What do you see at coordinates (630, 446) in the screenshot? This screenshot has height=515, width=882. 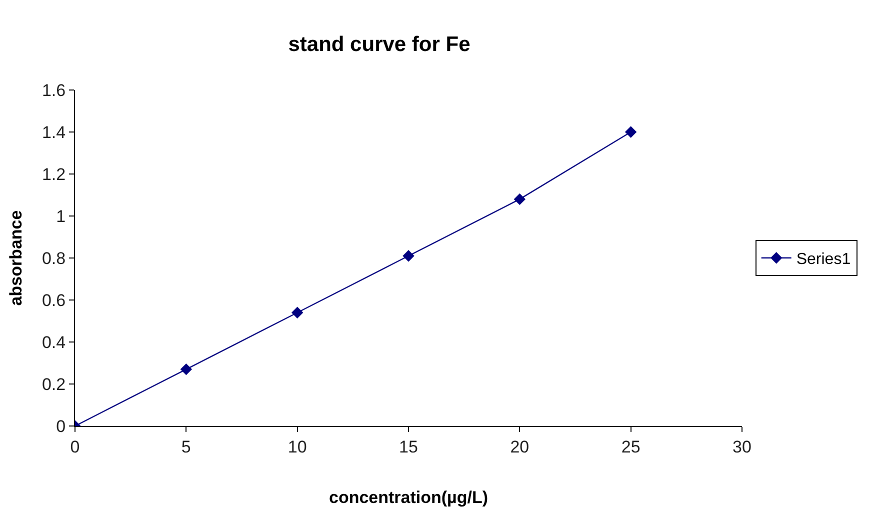 I see `x-tick-label: 25` at bounding box center [630, 446].